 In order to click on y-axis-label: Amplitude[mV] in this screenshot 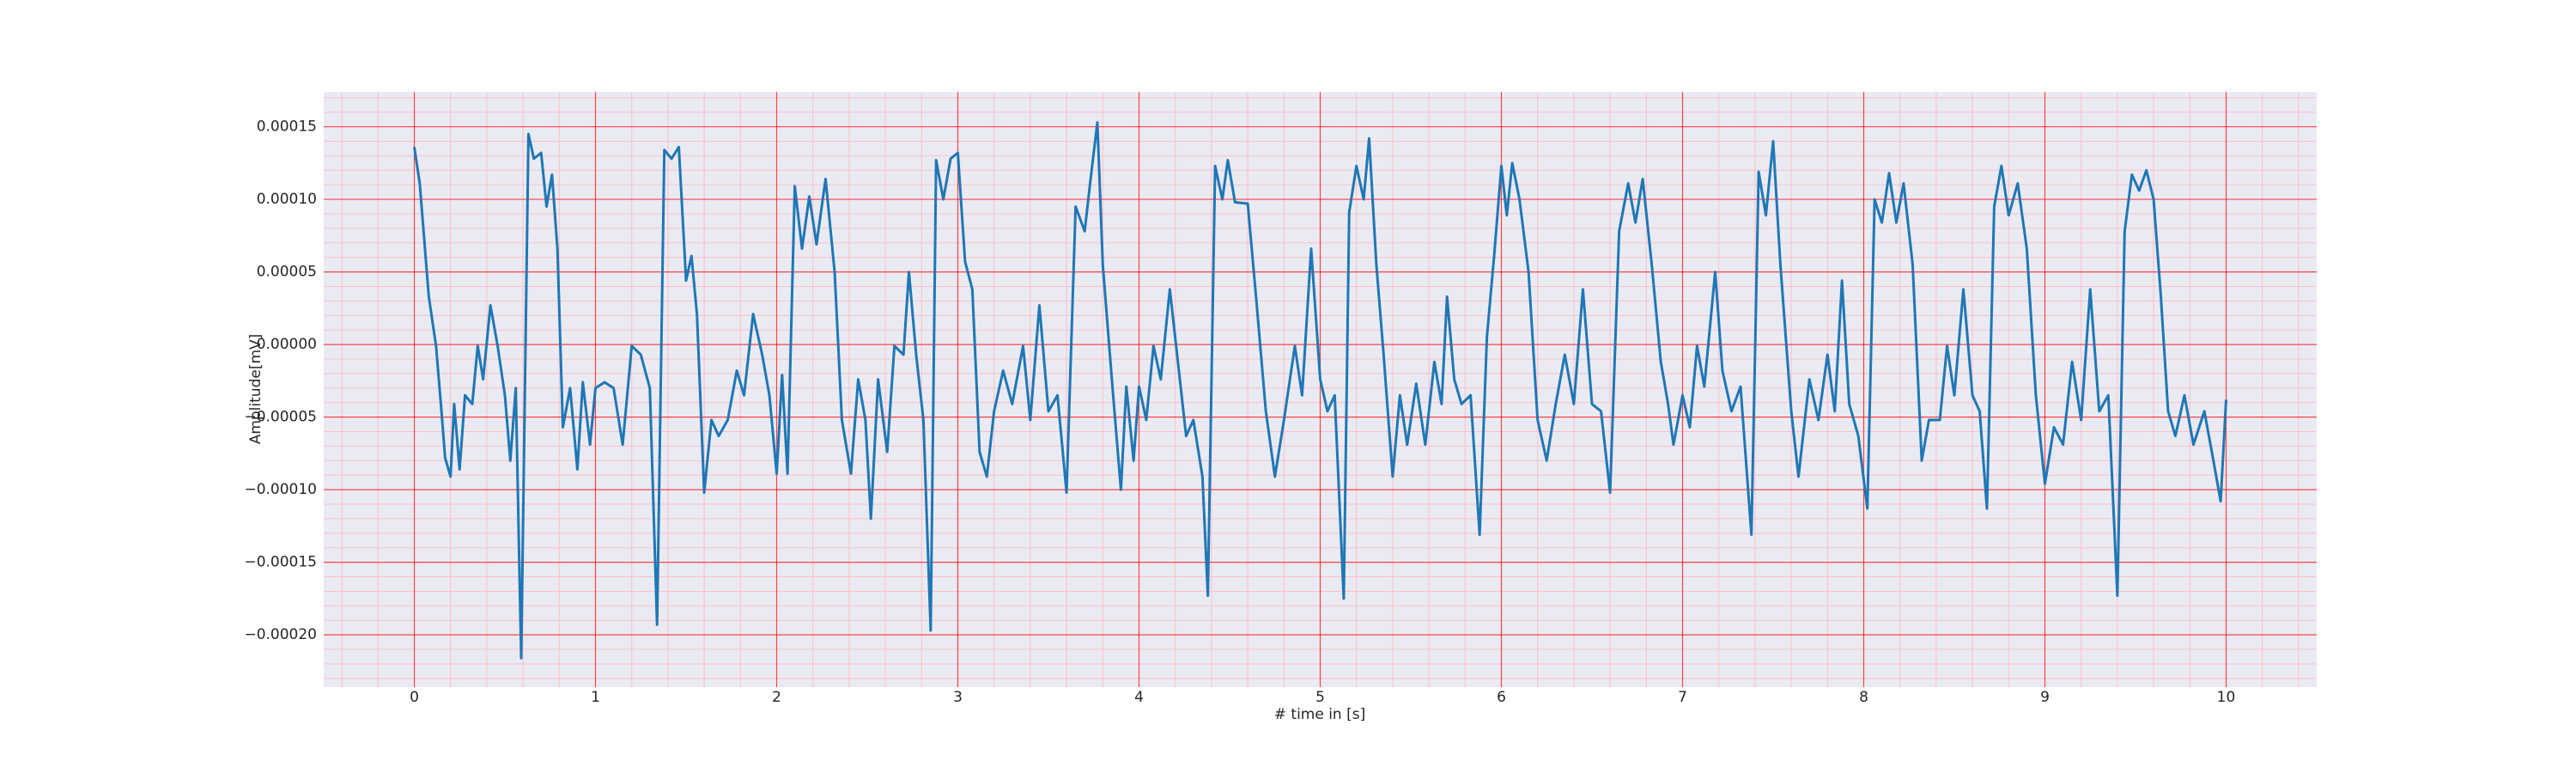, I will do `click(255, 389)`.